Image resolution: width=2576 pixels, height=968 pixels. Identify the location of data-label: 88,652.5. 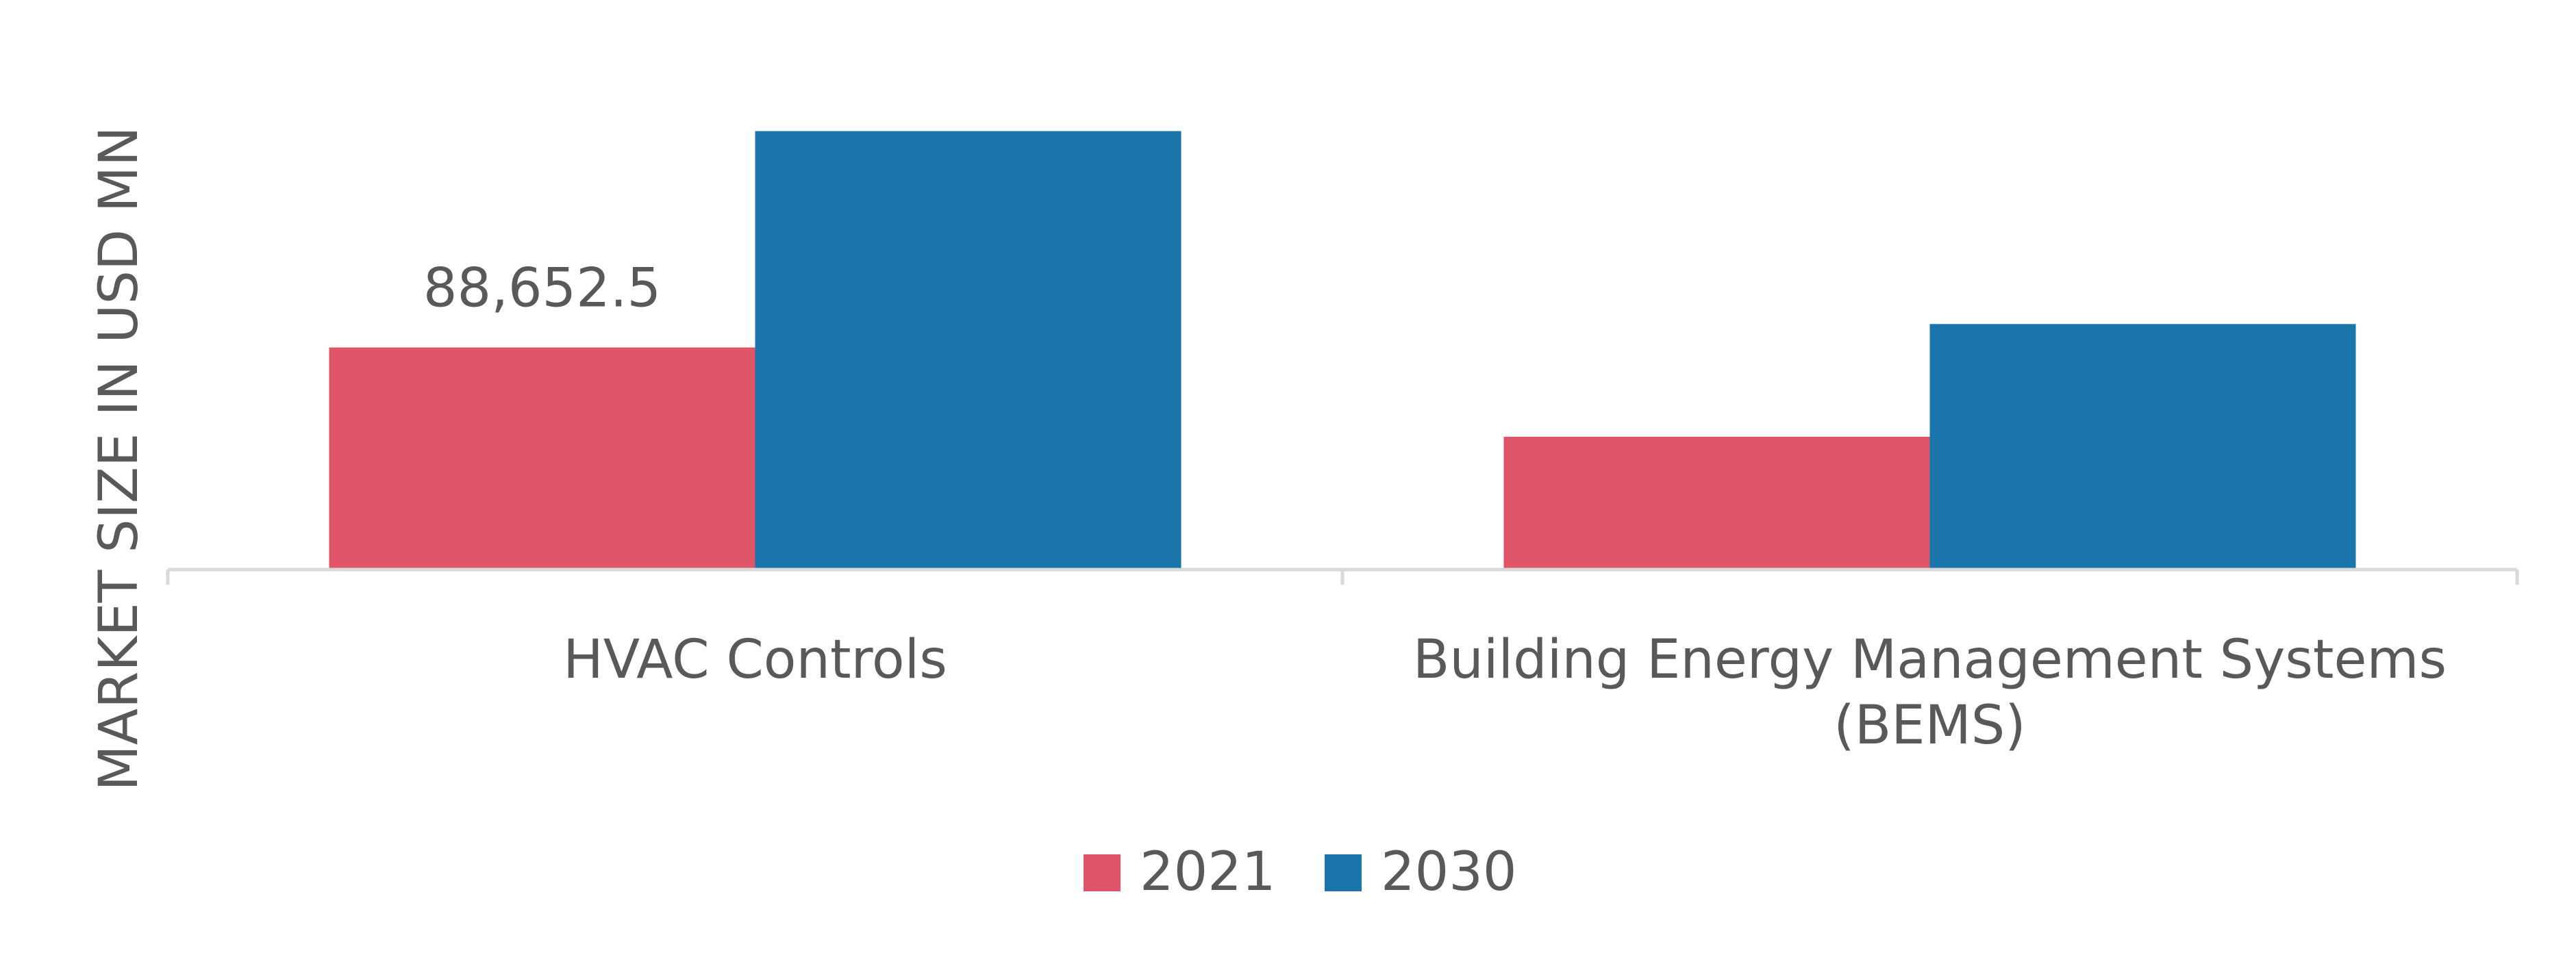
(542, 289).